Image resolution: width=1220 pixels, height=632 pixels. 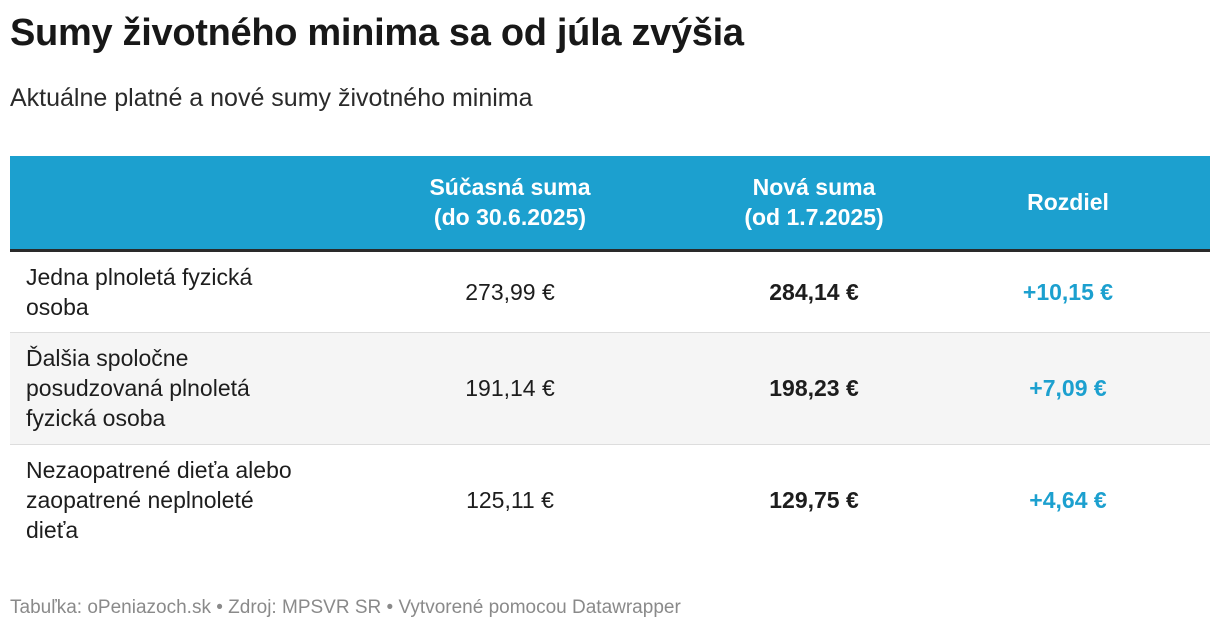 I want to click on page-title: Sumy životného minima sa od júla zvýšia, so click(x=377, y=33).